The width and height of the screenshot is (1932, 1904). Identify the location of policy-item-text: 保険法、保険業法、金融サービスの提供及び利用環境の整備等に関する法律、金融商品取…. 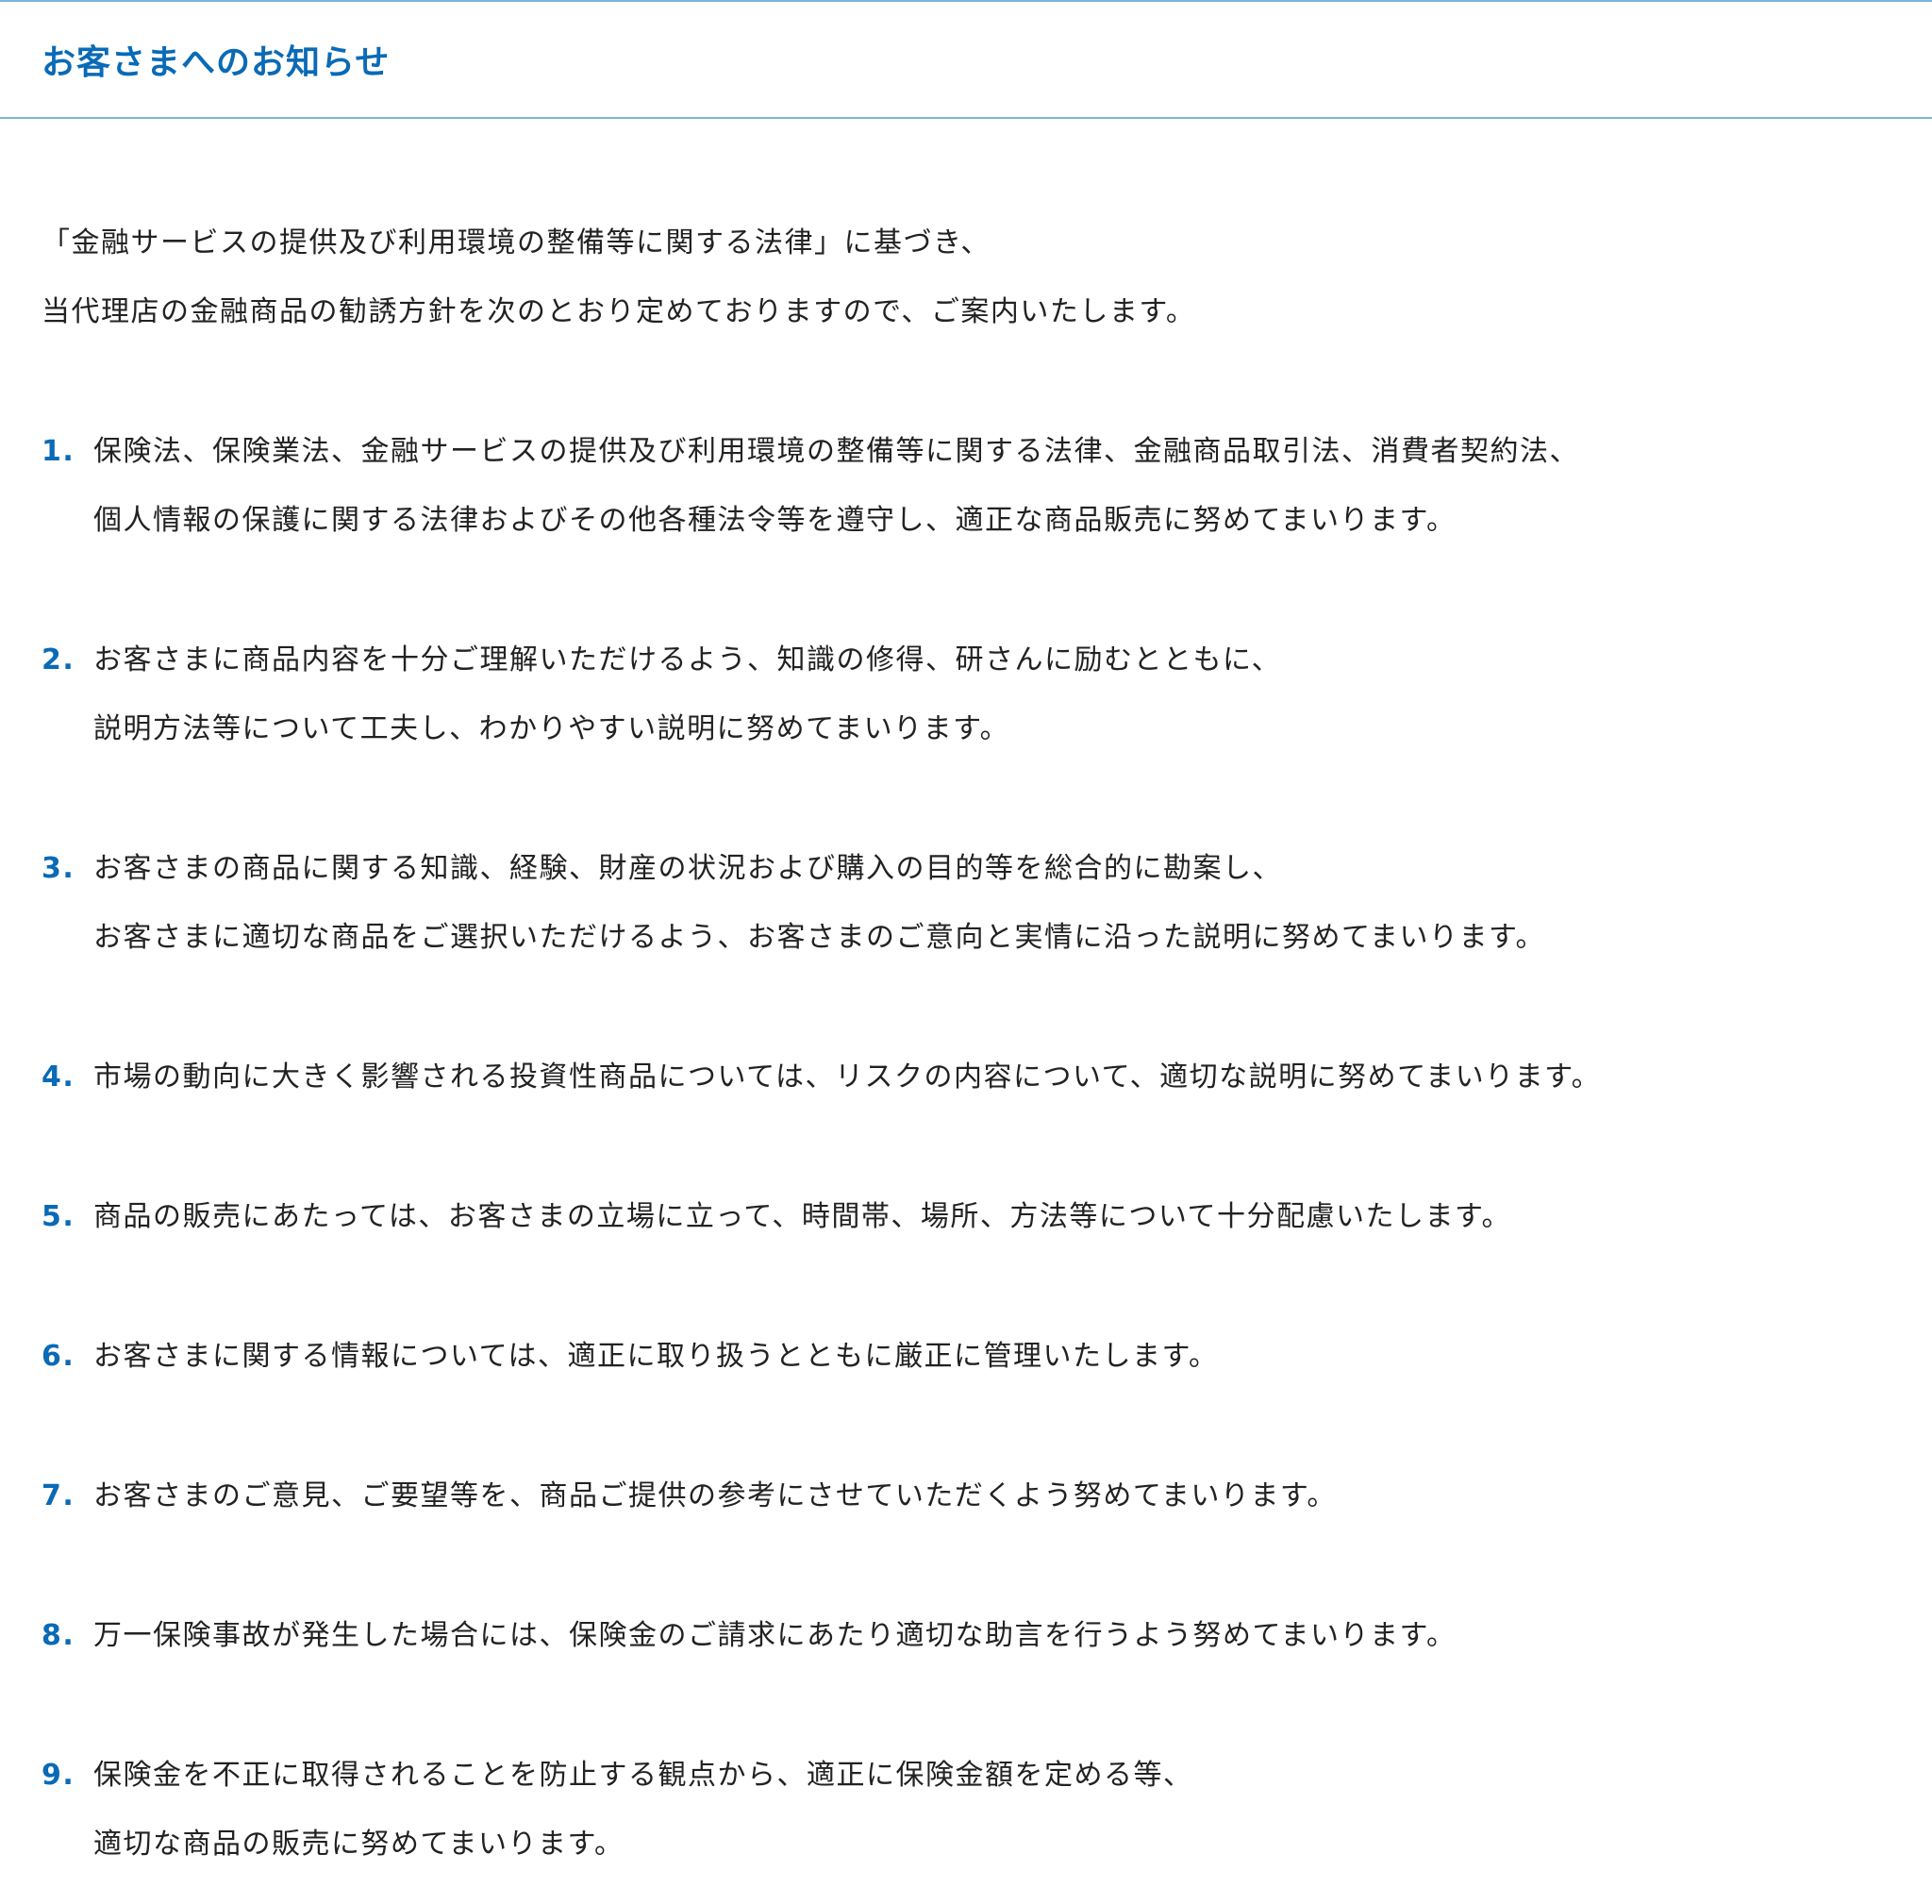
(836, 486).